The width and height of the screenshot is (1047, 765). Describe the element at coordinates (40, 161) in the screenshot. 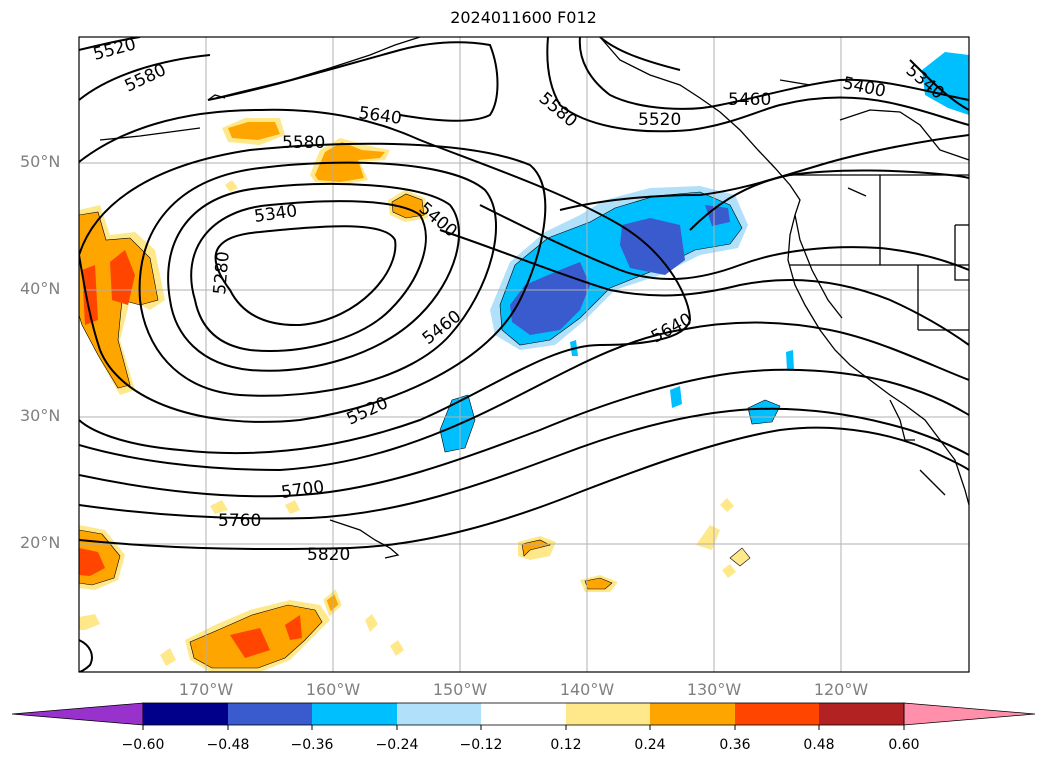

I see `lat-label: 50°N` at that location.